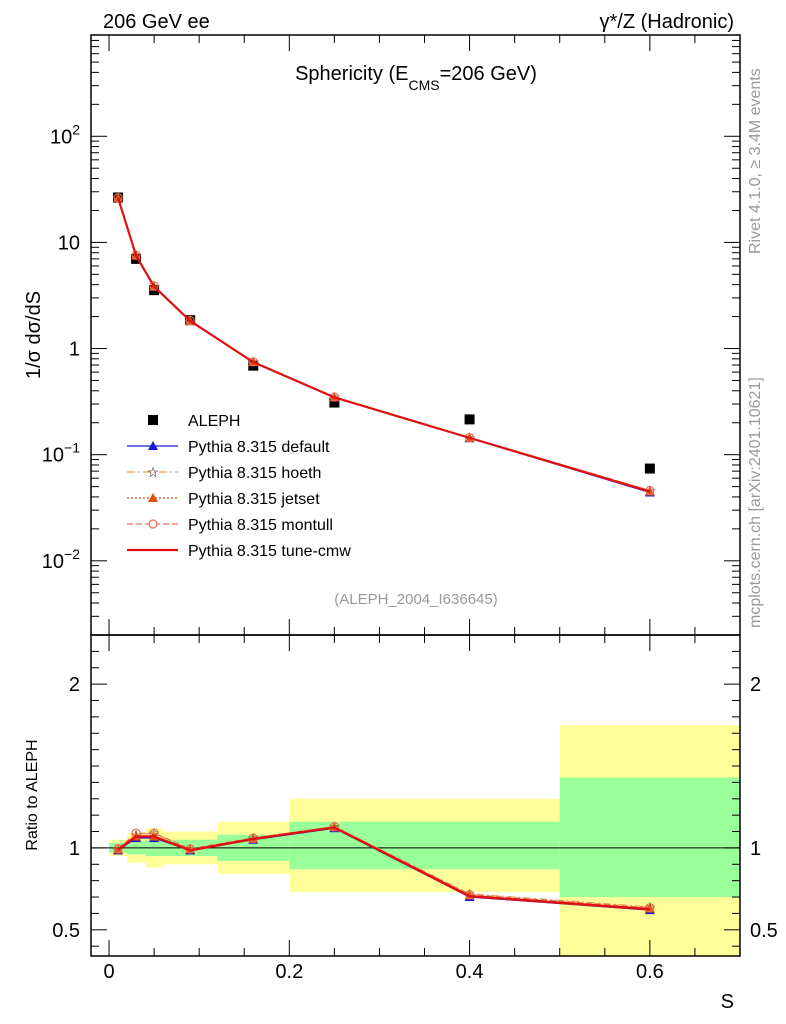 This screenshot has width=786, height=1024. What do you see at coordinates (259, 447) in the screenshot?
I see `legend-label: Pythia 8.315 default` at bounding box center [259, 447].